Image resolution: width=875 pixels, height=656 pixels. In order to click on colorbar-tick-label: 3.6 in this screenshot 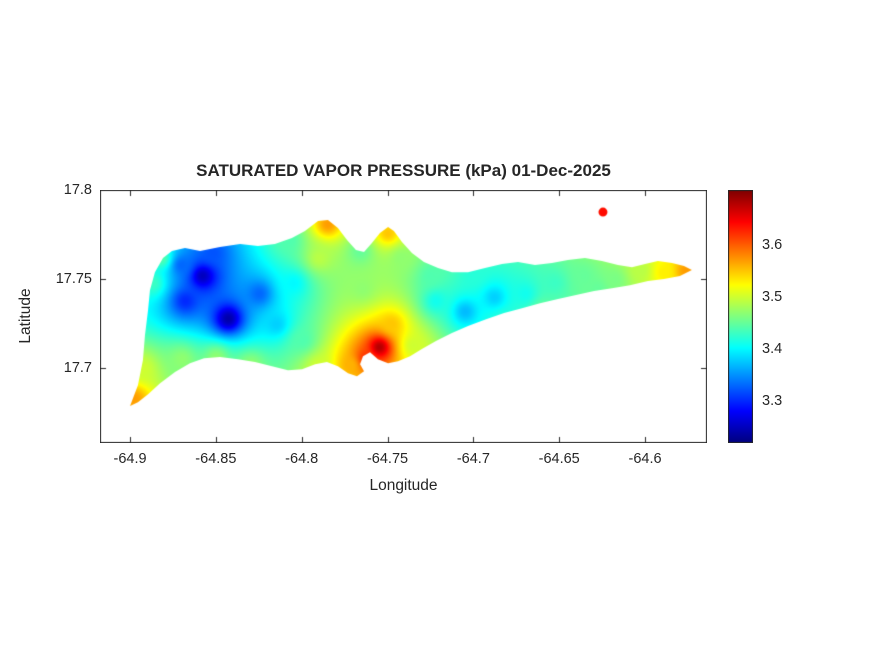, I will do `click(772, 244)`.